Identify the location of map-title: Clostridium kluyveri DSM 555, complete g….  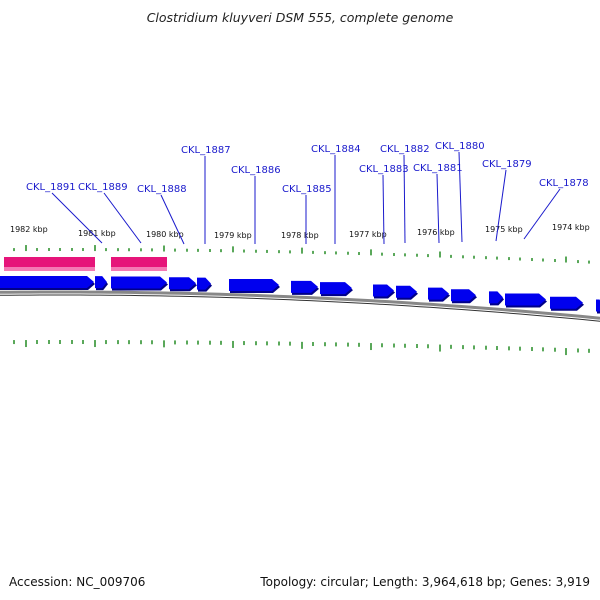
(300, 17).